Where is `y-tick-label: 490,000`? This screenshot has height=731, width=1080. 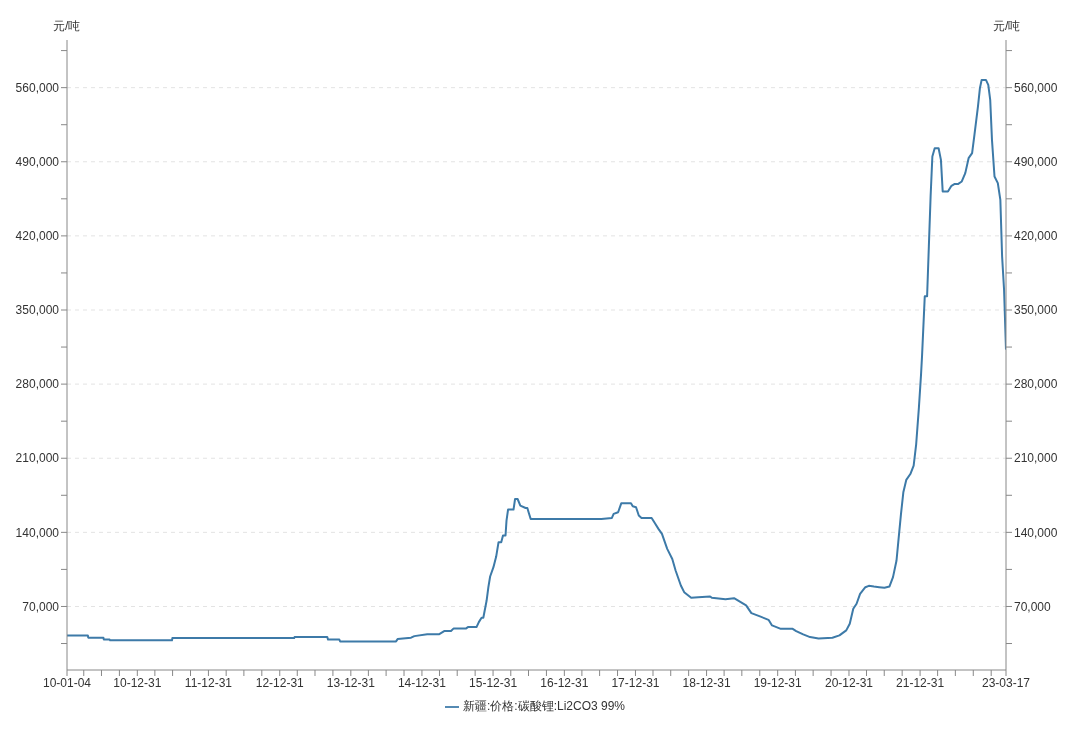
y-tick-label: 490,000 is located at coordinates (37, 162).